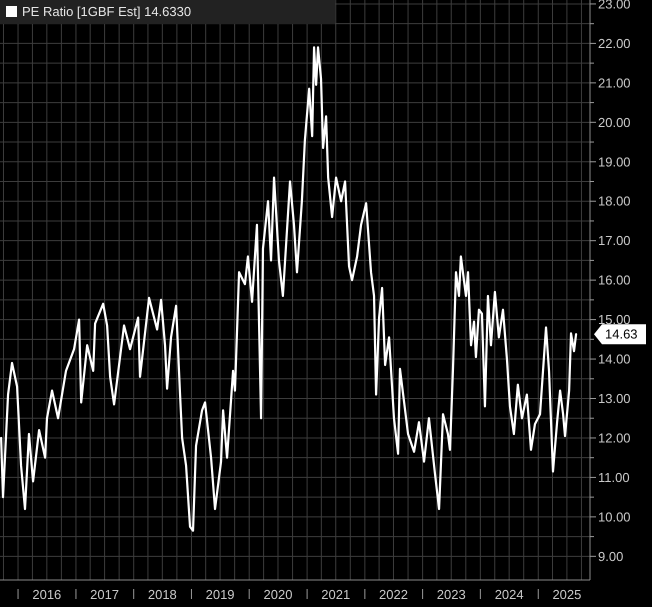  I want to click on y-tick-label: 17.00, so click(614, 240).